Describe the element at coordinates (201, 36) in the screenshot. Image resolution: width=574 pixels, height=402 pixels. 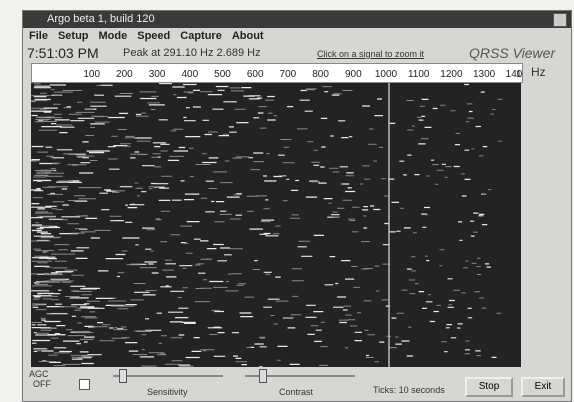
I see `menu-item: Capture` at that location.